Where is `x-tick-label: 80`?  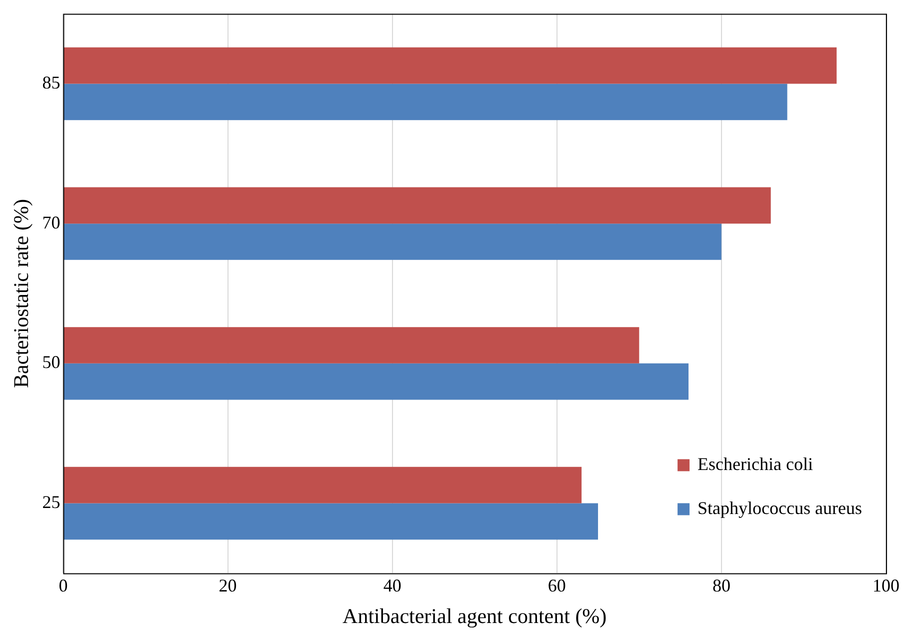
x-tick-label: 80 is located at coordinates (721, 586).